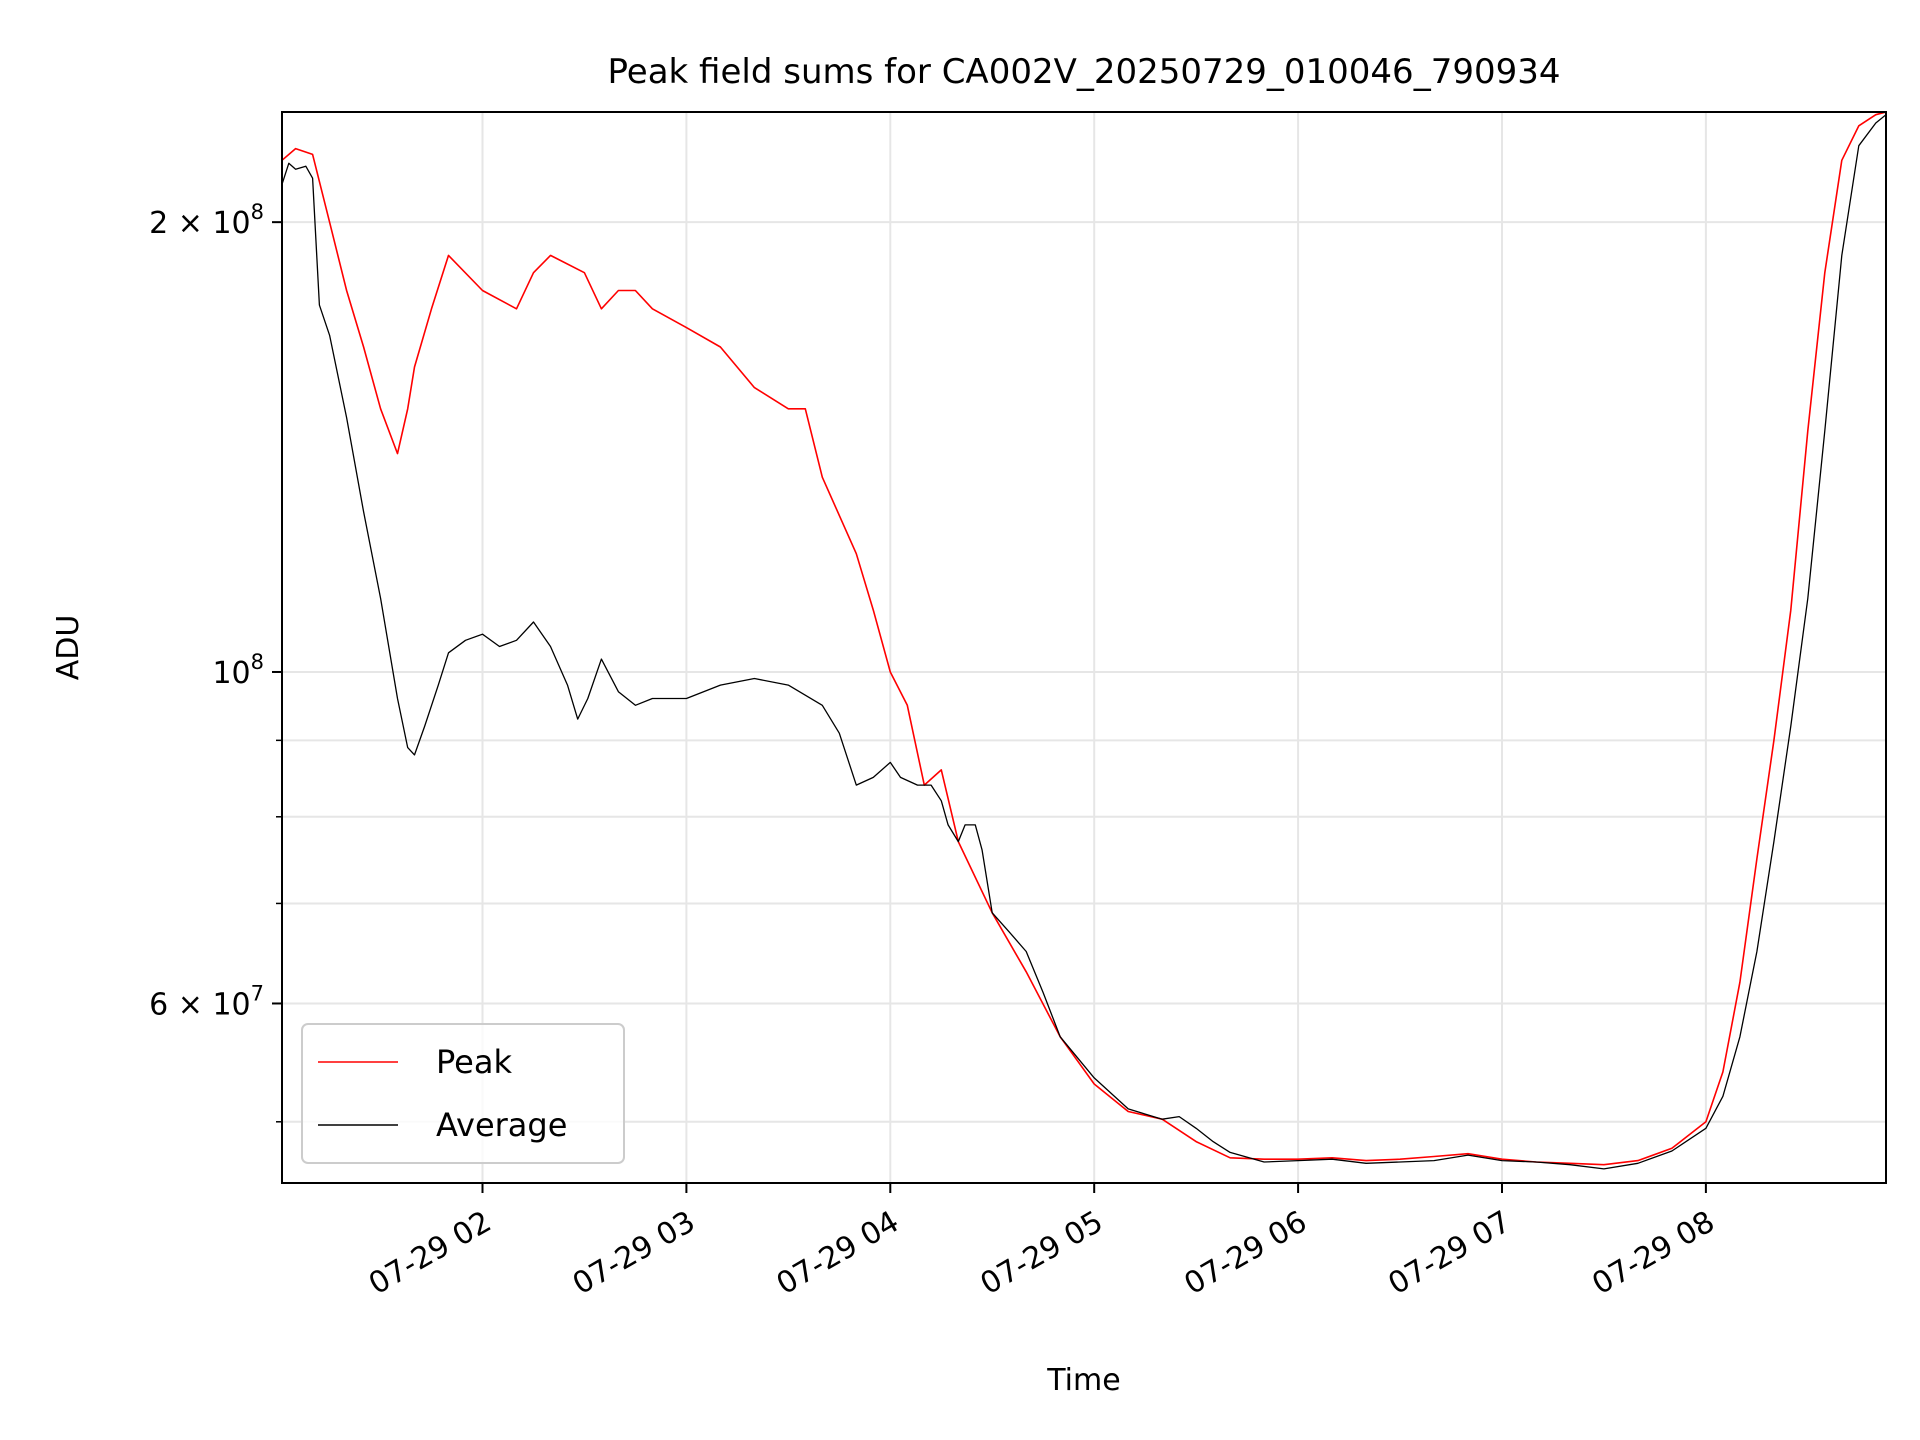 This screenshot has height=1440, width=1920. Describe the element at coordinates (501, 1125) in the screenshot. I see `legend-label: Average` at that location.